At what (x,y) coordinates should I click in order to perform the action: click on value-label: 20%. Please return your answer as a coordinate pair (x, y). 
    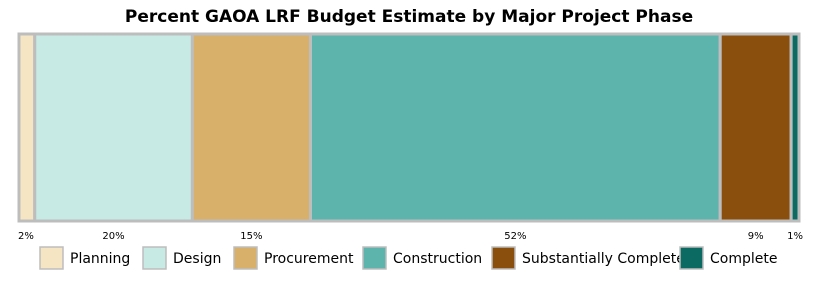
    Looking at the image, I should click on (113, 236).